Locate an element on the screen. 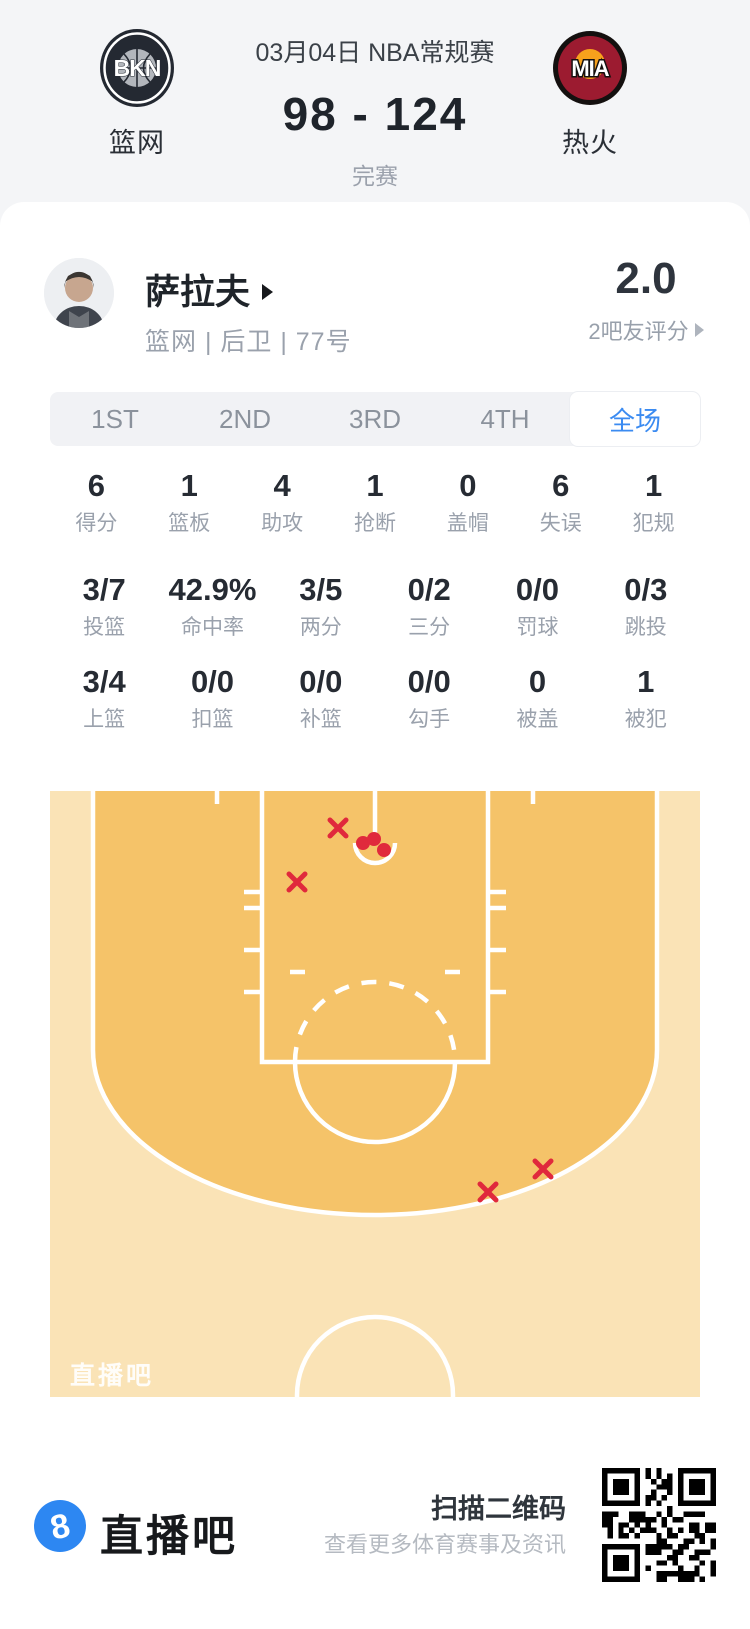  qr-subtitle: 查看更多体育赛事及资讯 is located at coordinates (444, 1544).